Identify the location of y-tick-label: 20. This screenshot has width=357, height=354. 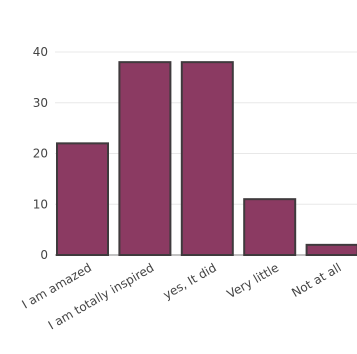
(40, 154).